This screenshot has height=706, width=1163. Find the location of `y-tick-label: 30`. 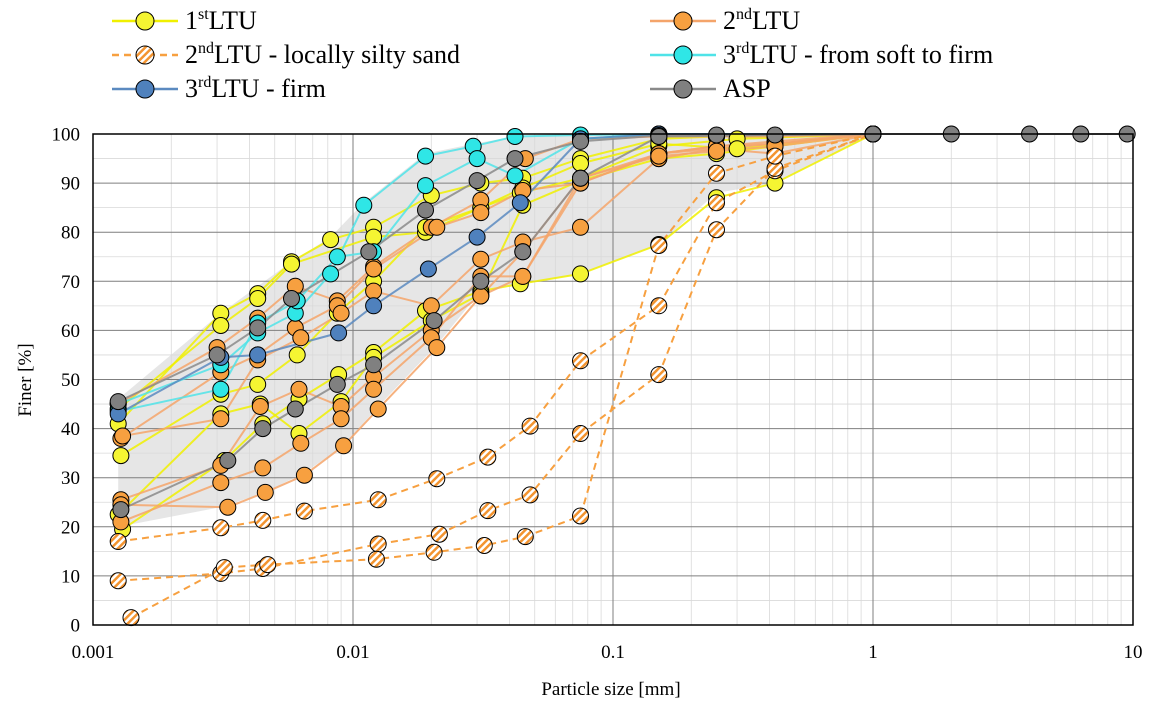

y-tick-label: 30 is located at coordinates (70, 478).